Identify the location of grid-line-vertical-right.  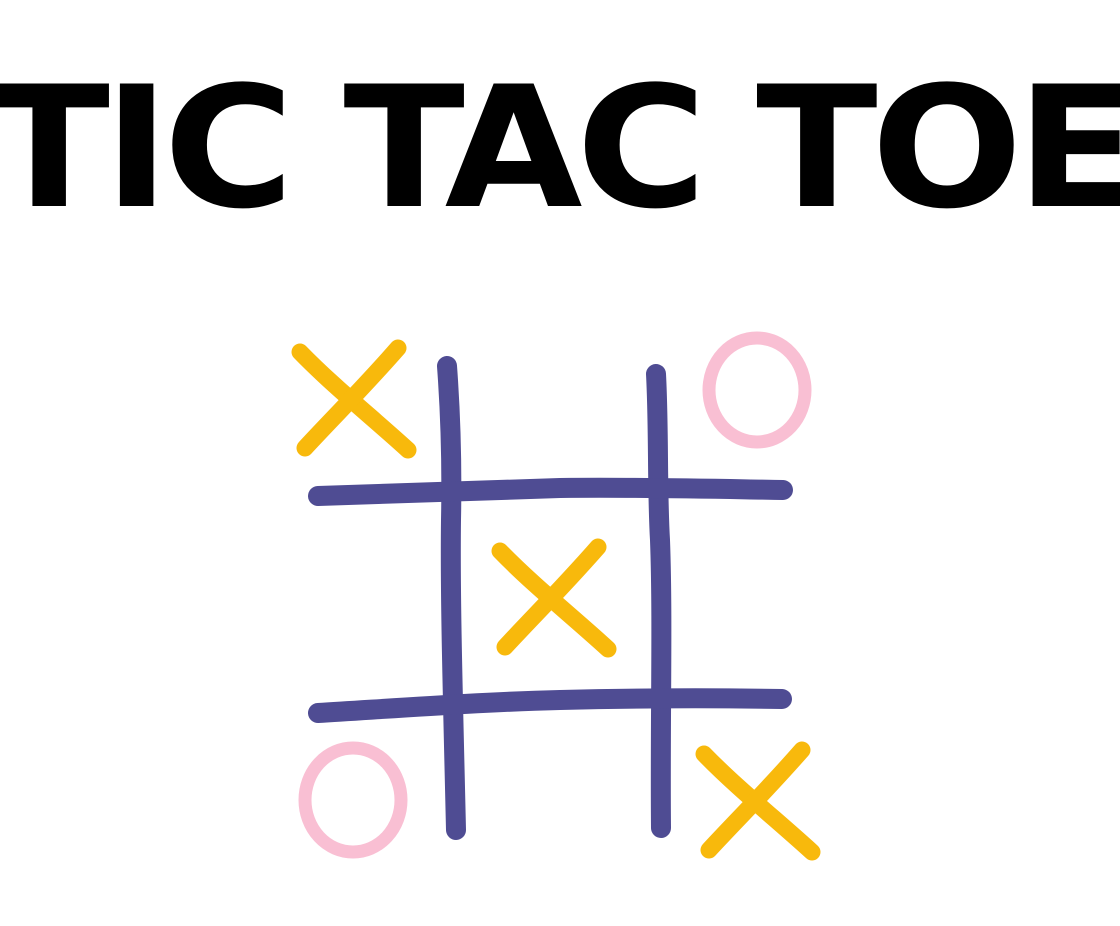
(659, 601).